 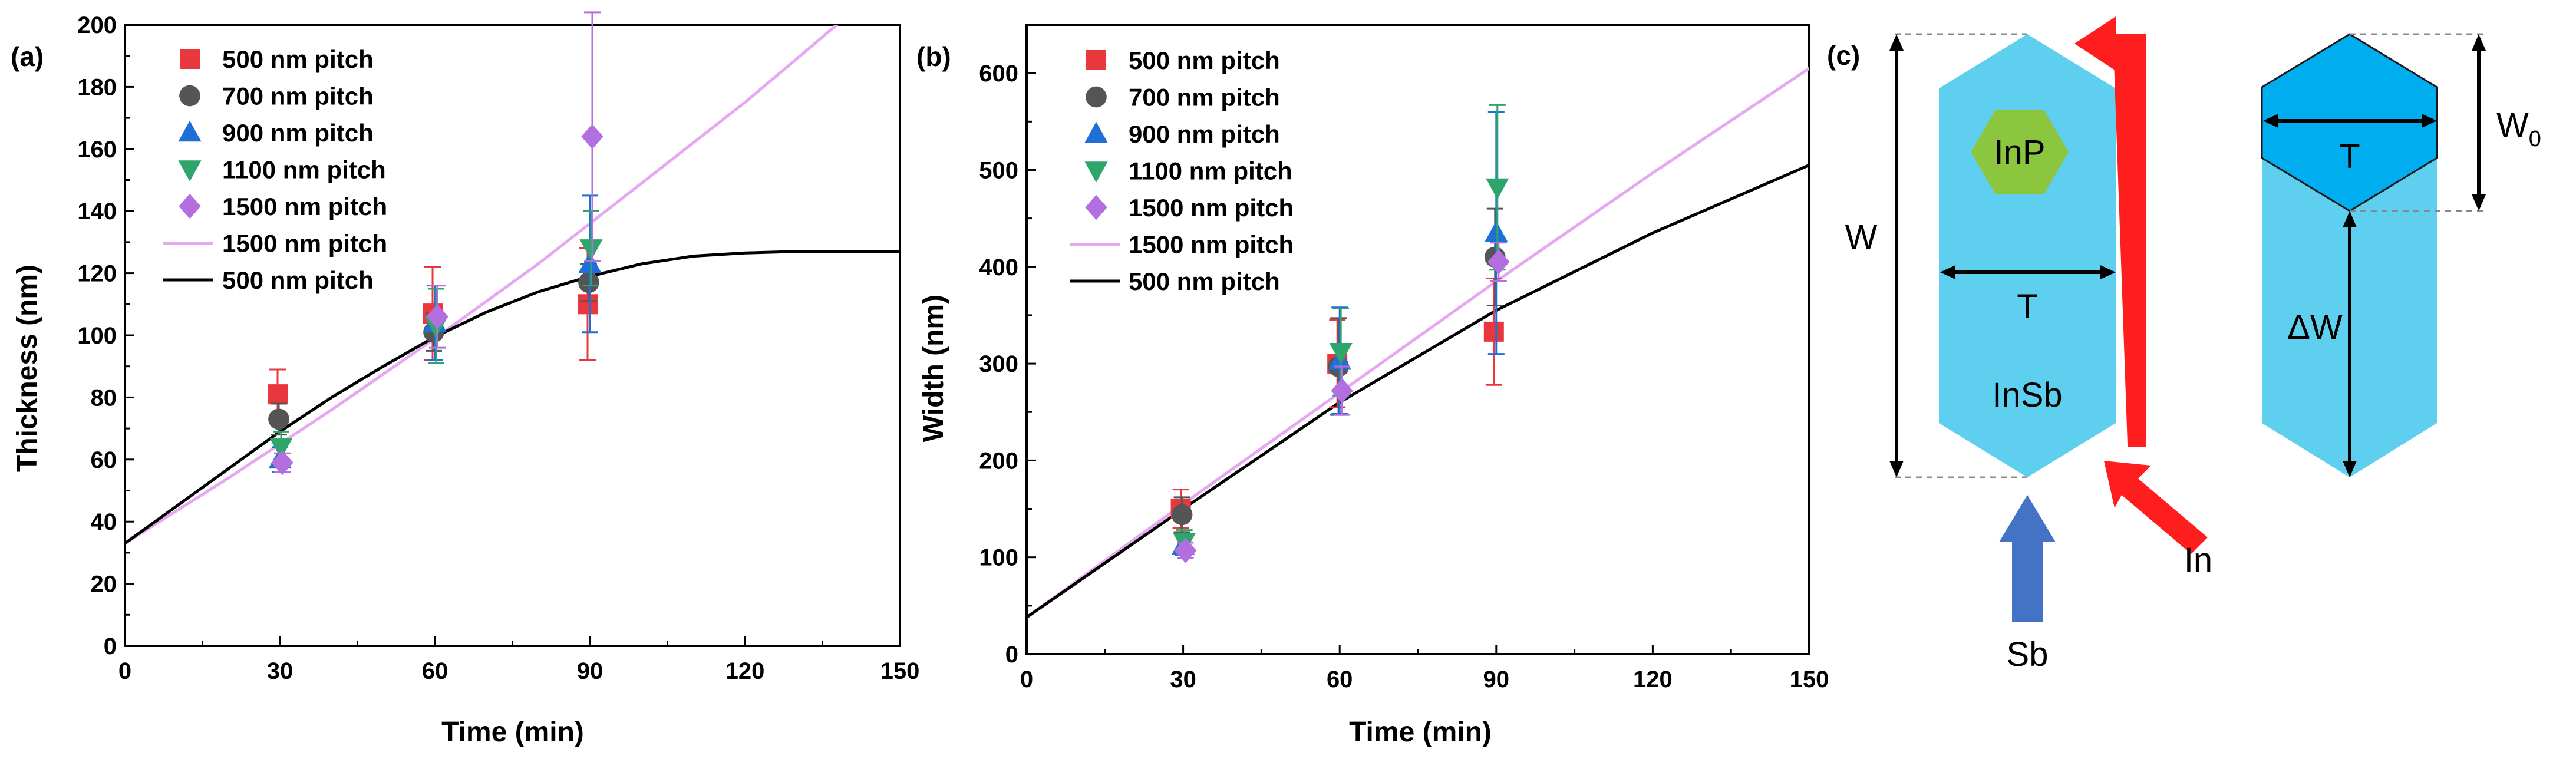 I want to click on fit-line-500-nm-pitch, so click(x=513, y=397).